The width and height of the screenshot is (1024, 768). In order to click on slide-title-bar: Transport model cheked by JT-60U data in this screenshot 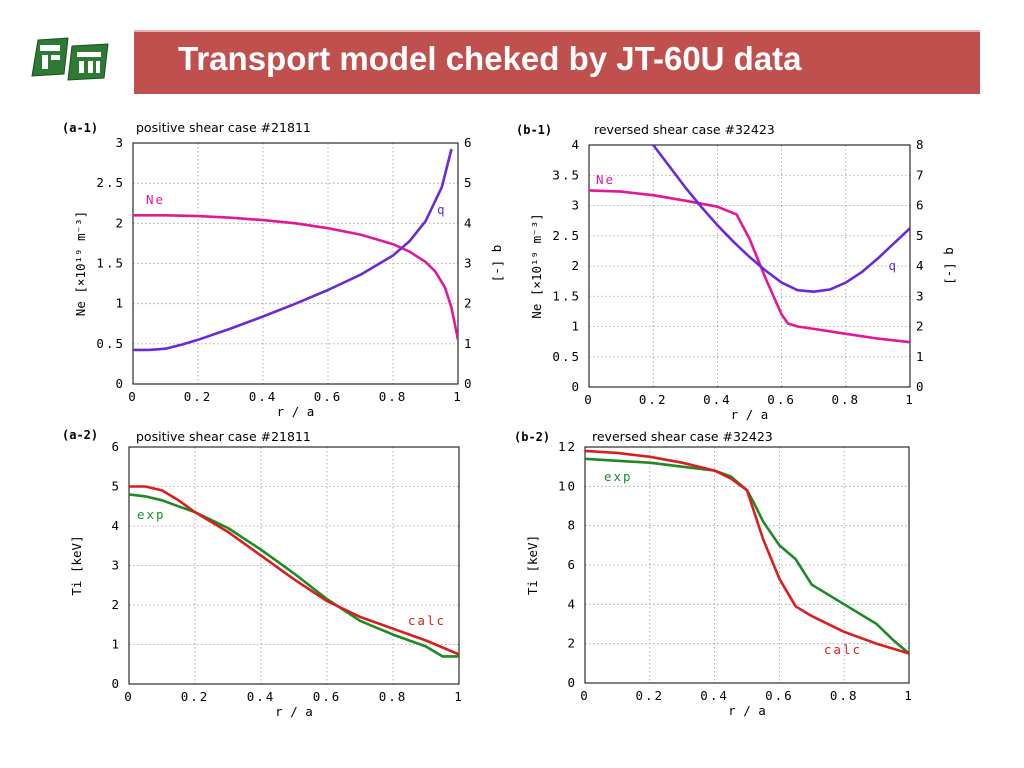, I will do `click(557, 62)`.